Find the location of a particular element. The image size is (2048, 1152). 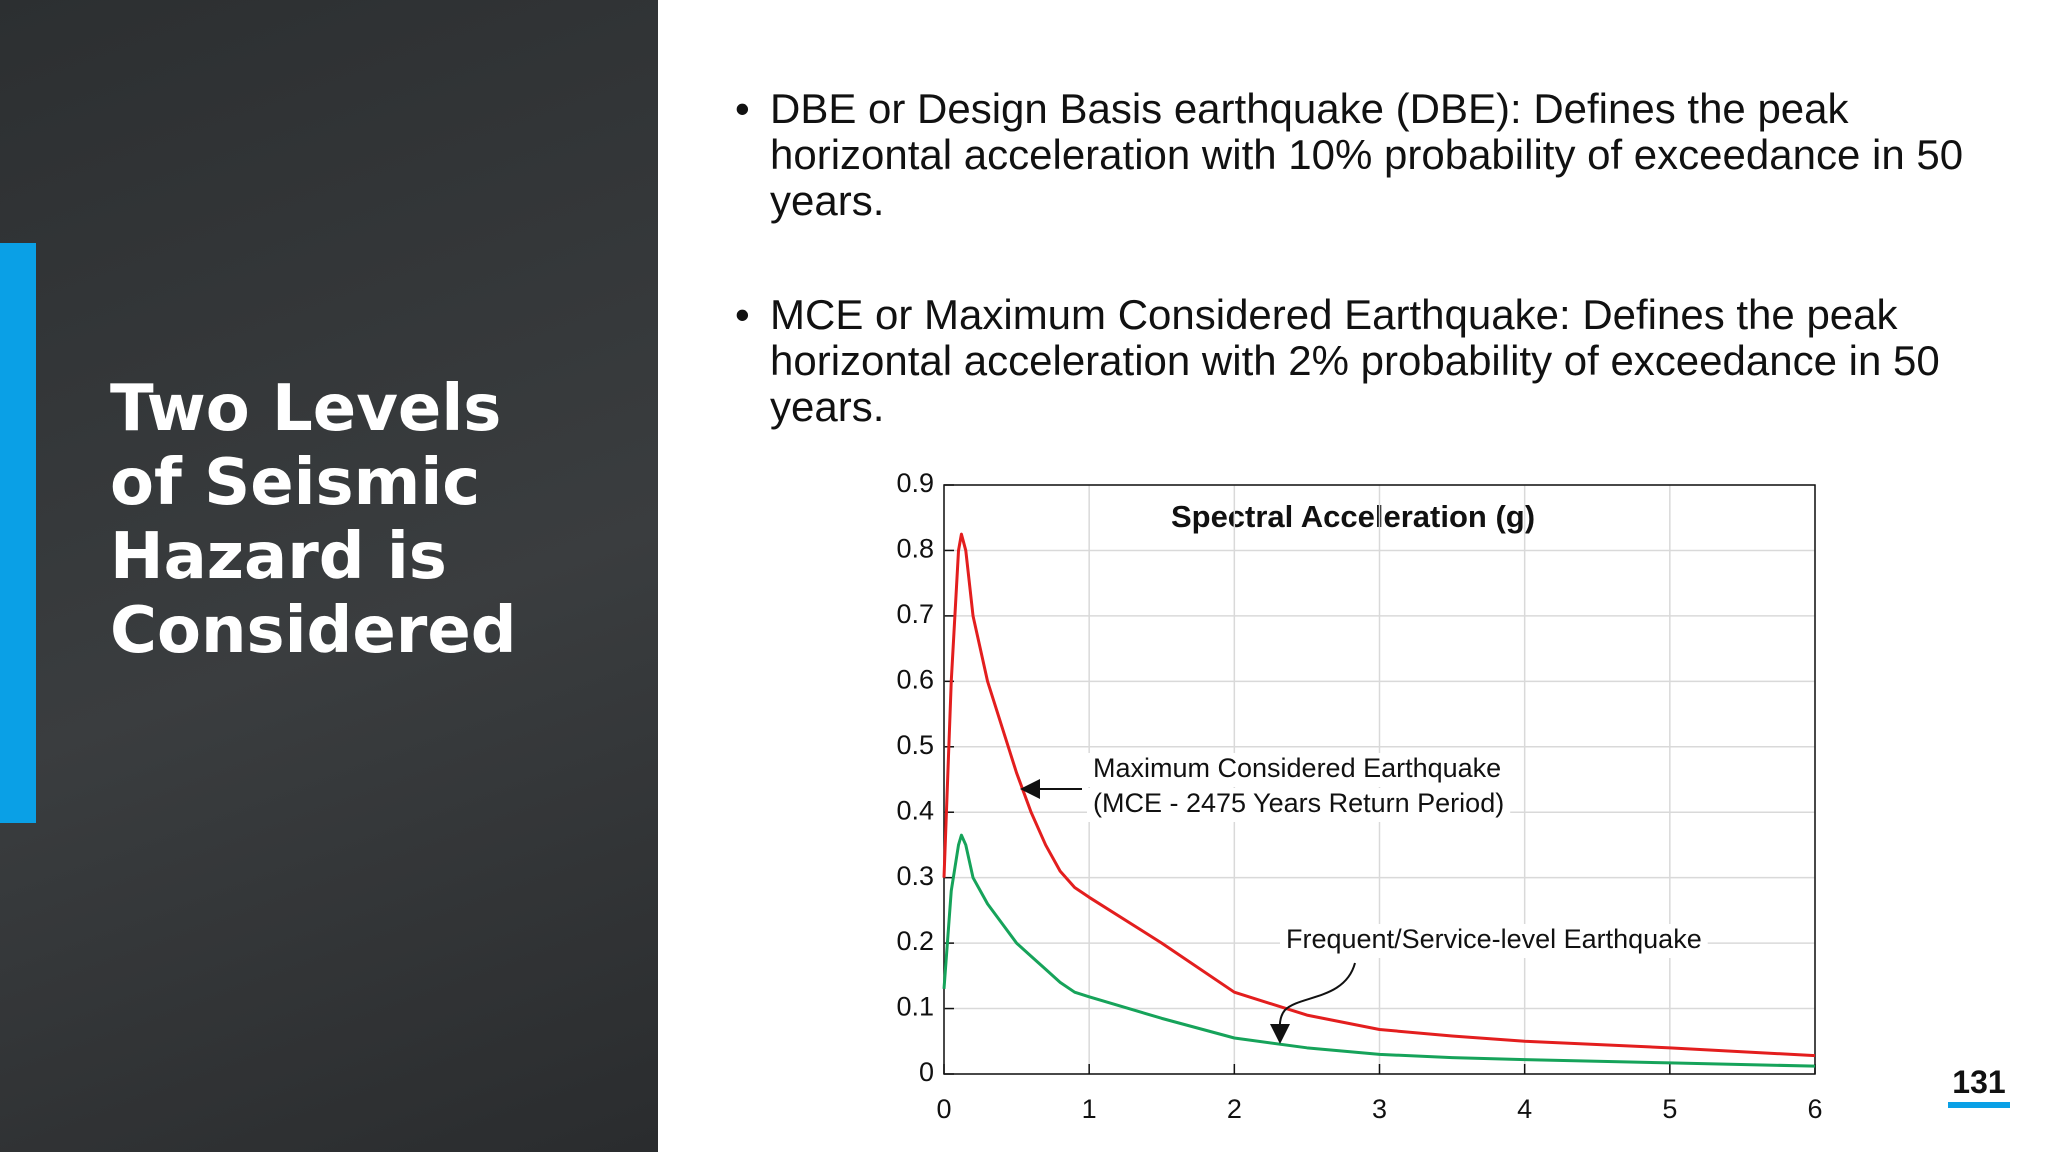

x-tick-label: 6 is located at coordinates (1814, 1109).